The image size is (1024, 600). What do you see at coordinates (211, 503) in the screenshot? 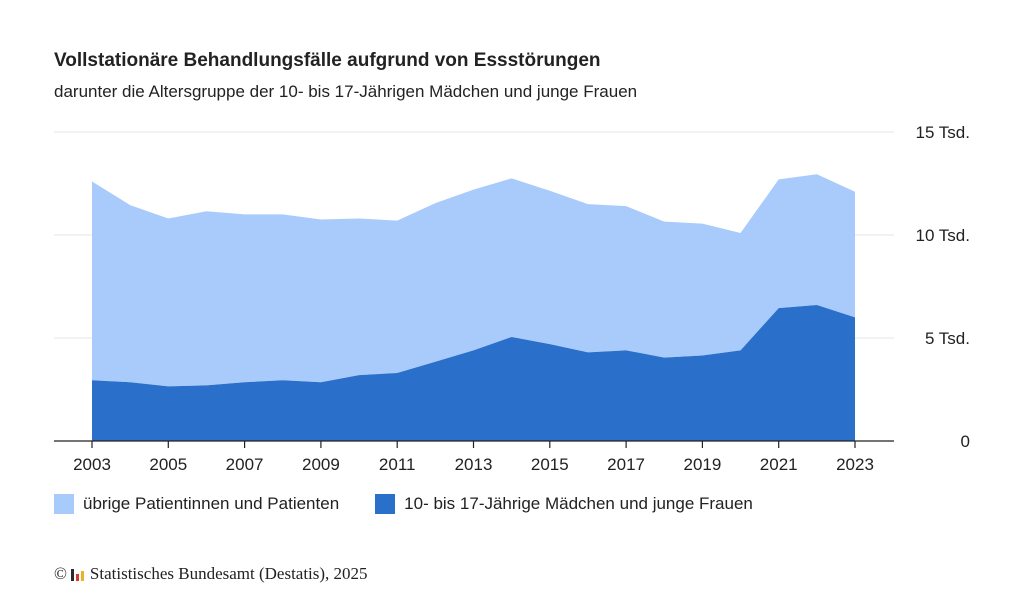
I see `legend-label-other-patients: übrige Patientinnen und Patienten` at bounding box center [211, 503].